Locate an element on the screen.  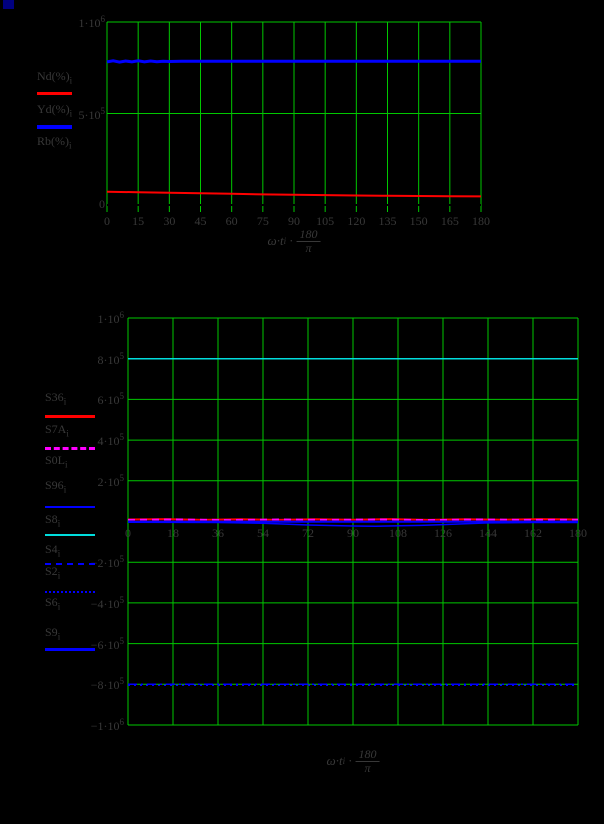
chart1-trace-Nd(%) is located at coordinates (294, 194).